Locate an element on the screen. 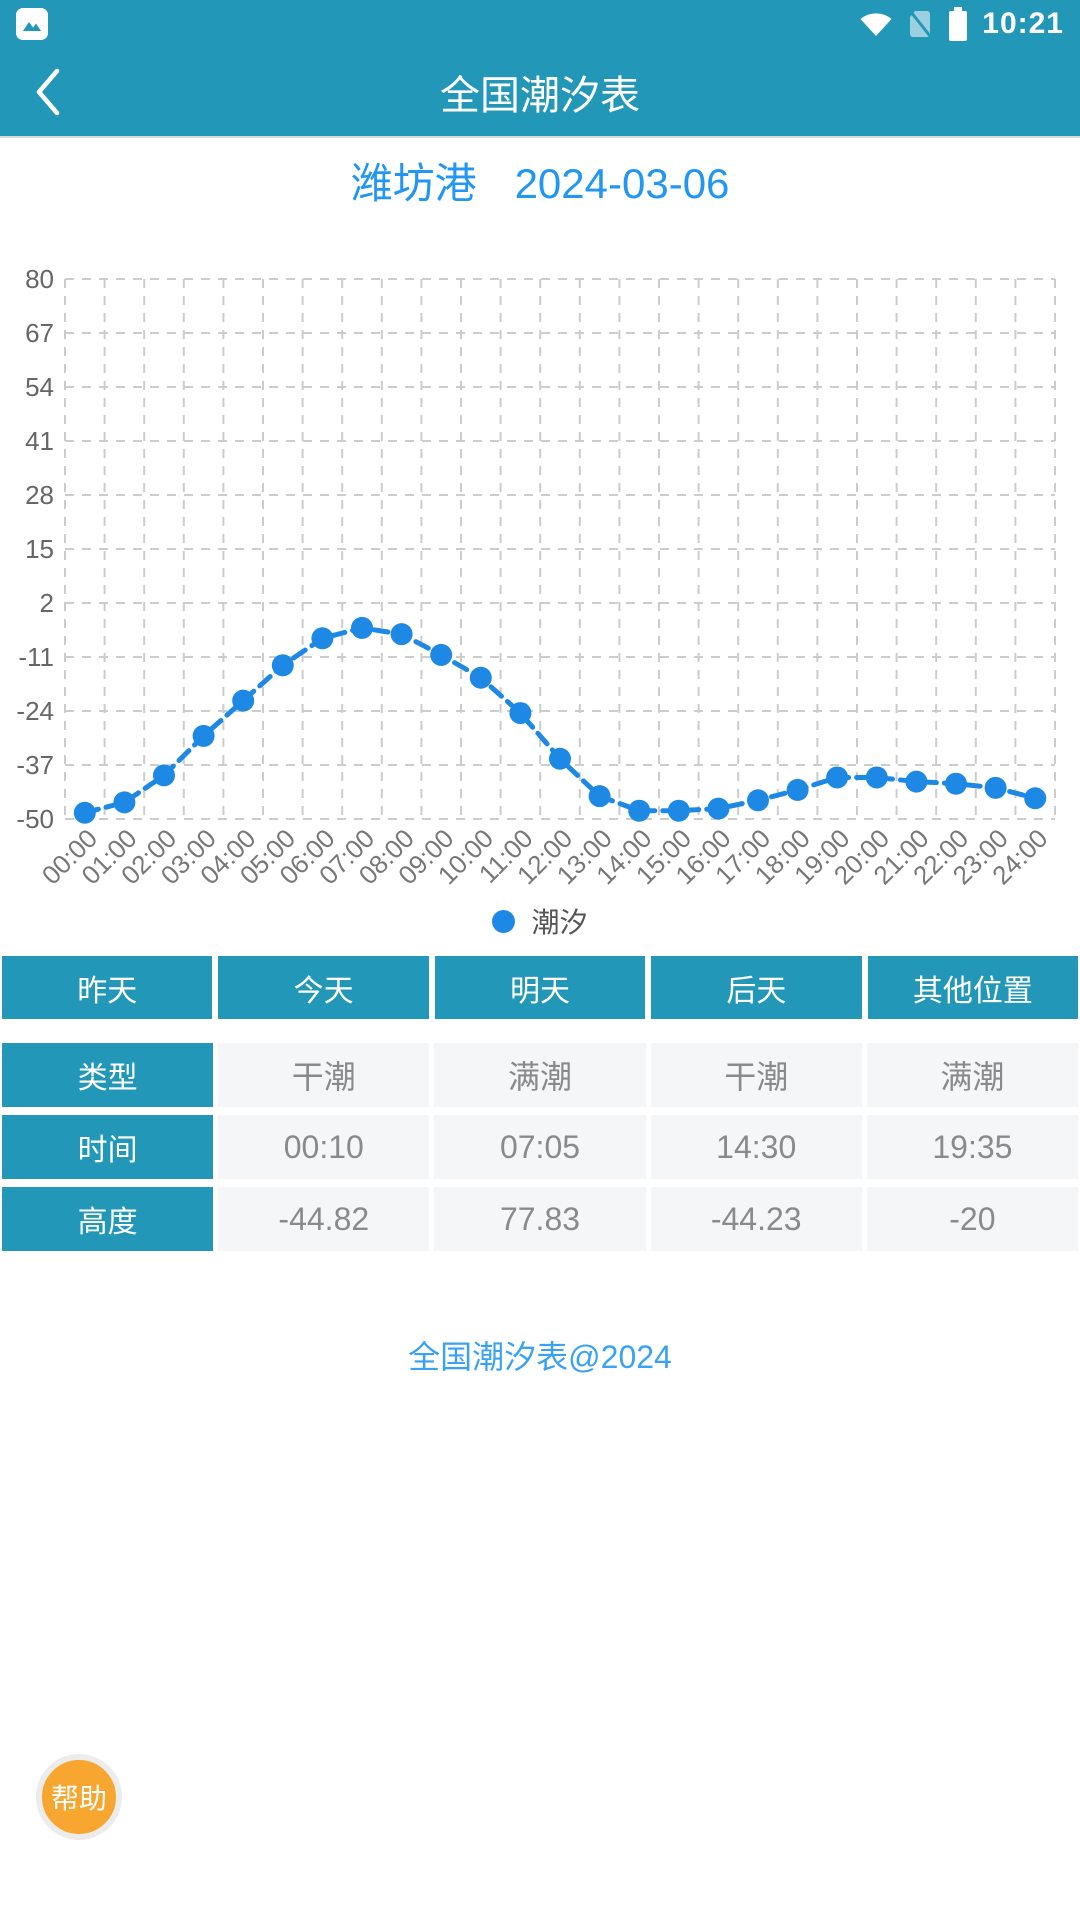 The width and height of the screenshot is (1080, 1920). app-bar: 全国潮汐表 is located at coordinates (540, 93).